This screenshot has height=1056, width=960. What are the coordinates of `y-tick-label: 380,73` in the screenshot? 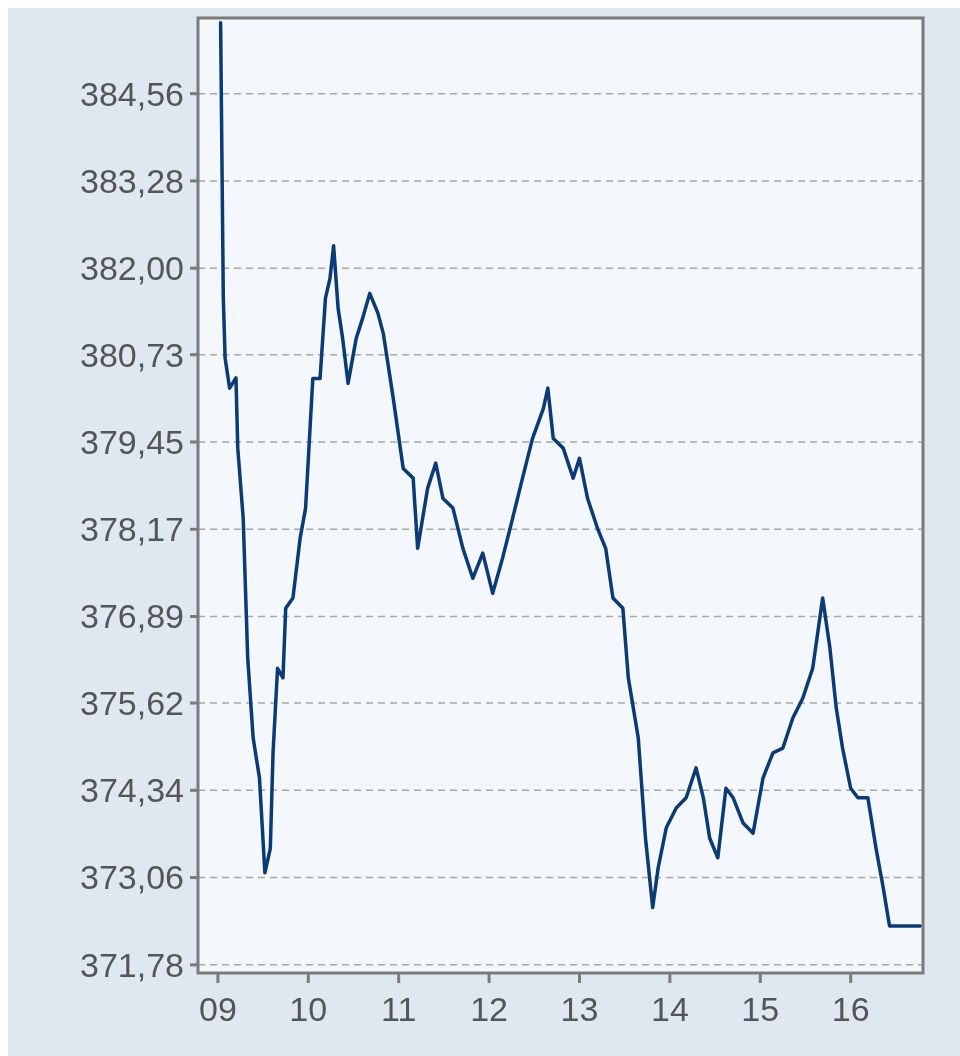 It's located at (132, 354).